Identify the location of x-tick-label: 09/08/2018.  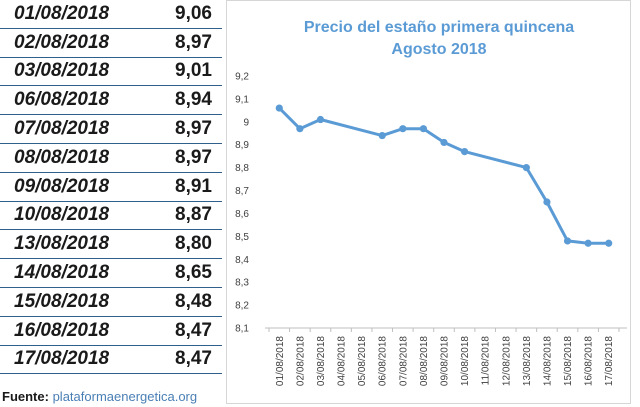
(445, 361).